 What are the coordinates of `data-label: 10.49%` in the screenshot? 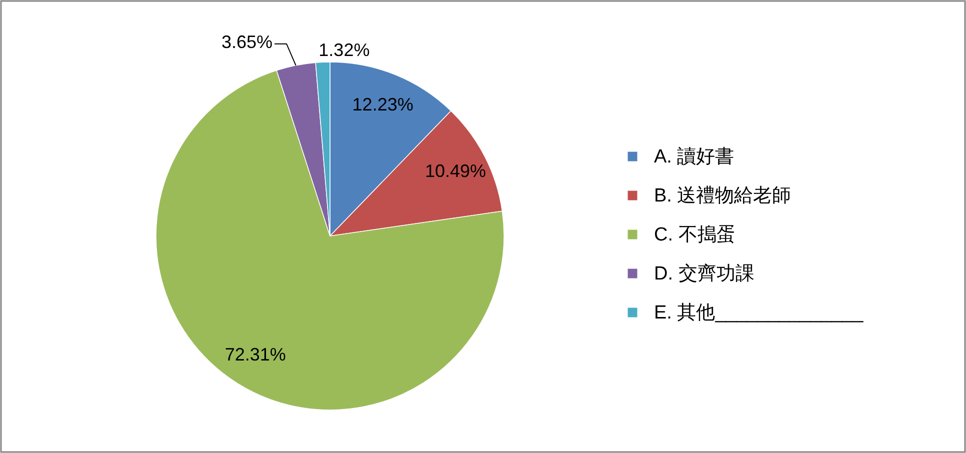 It's located at (455, 170).